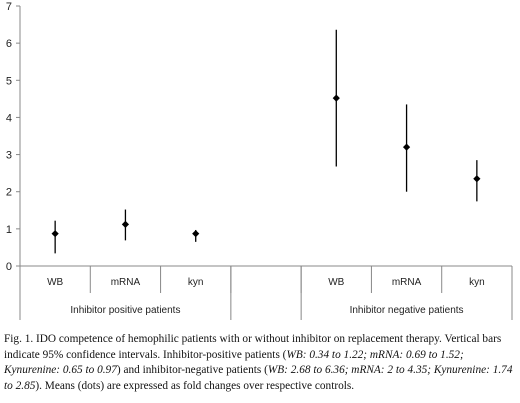 The image size is (520, 403). I want to click on y-tick-label: 0, so click(9, 267).